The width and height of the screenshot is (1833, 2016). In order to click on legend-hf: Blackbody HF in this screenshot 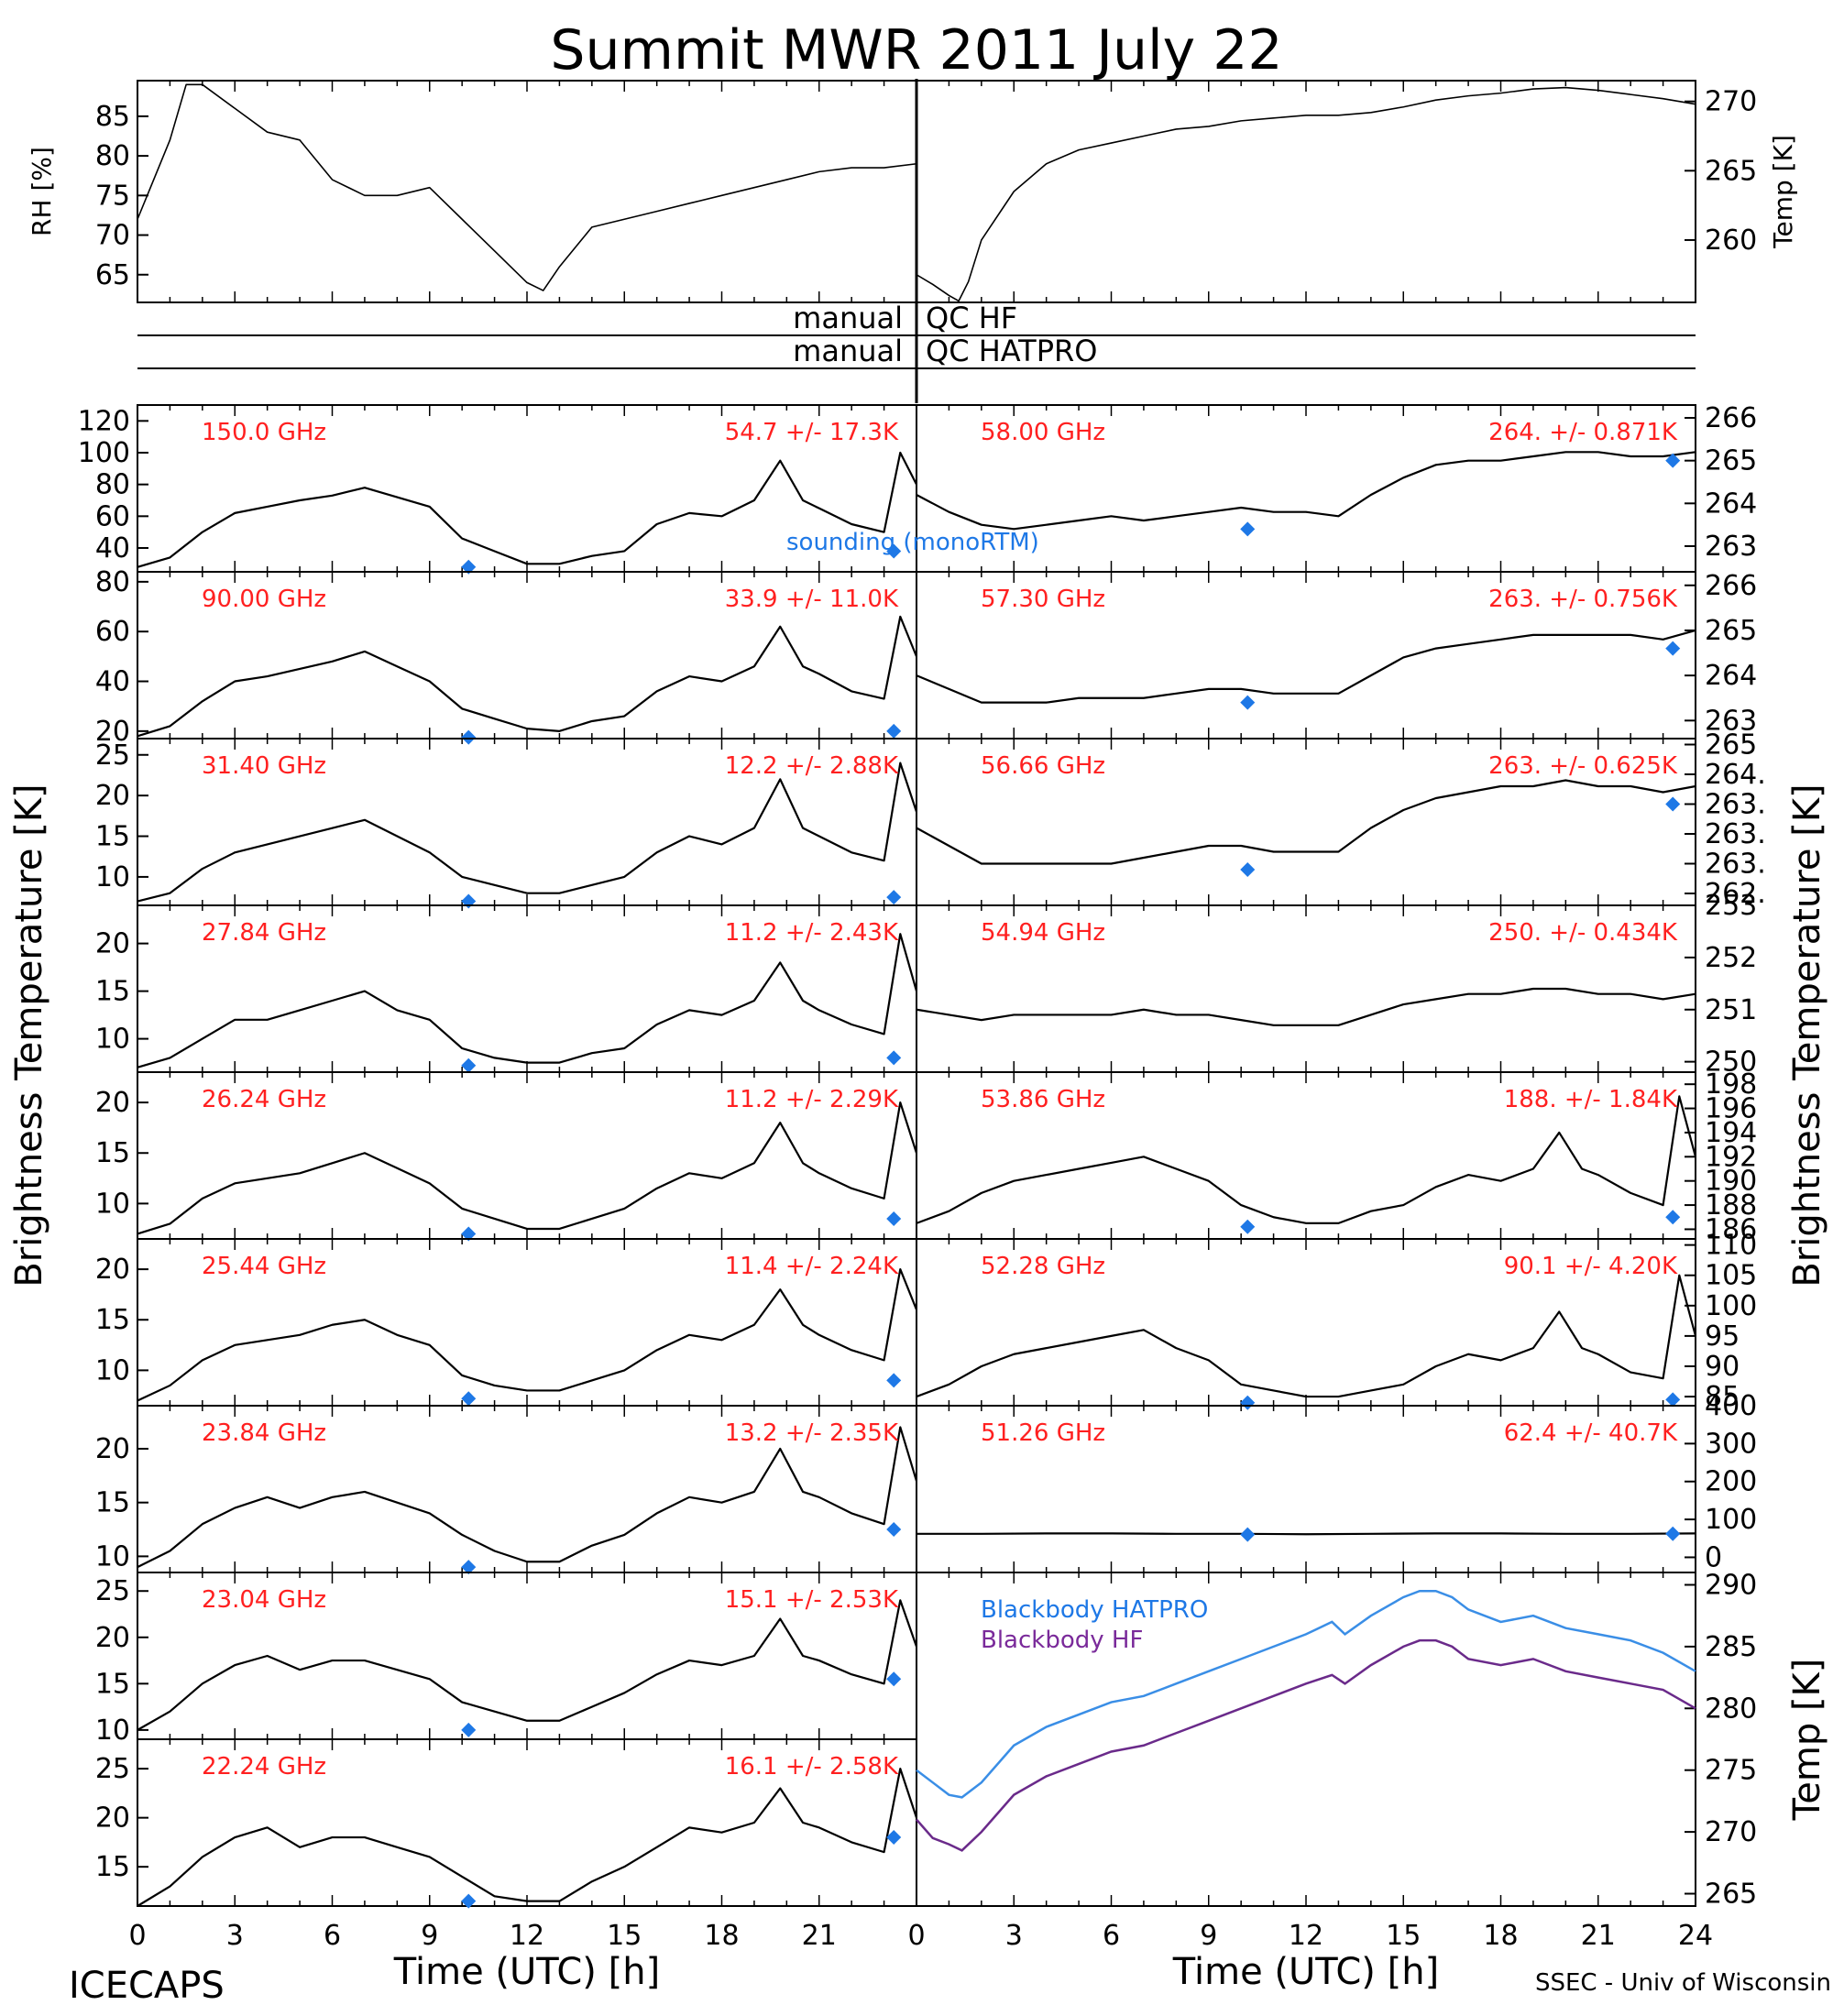, I will do `click(1062, 1640)`.